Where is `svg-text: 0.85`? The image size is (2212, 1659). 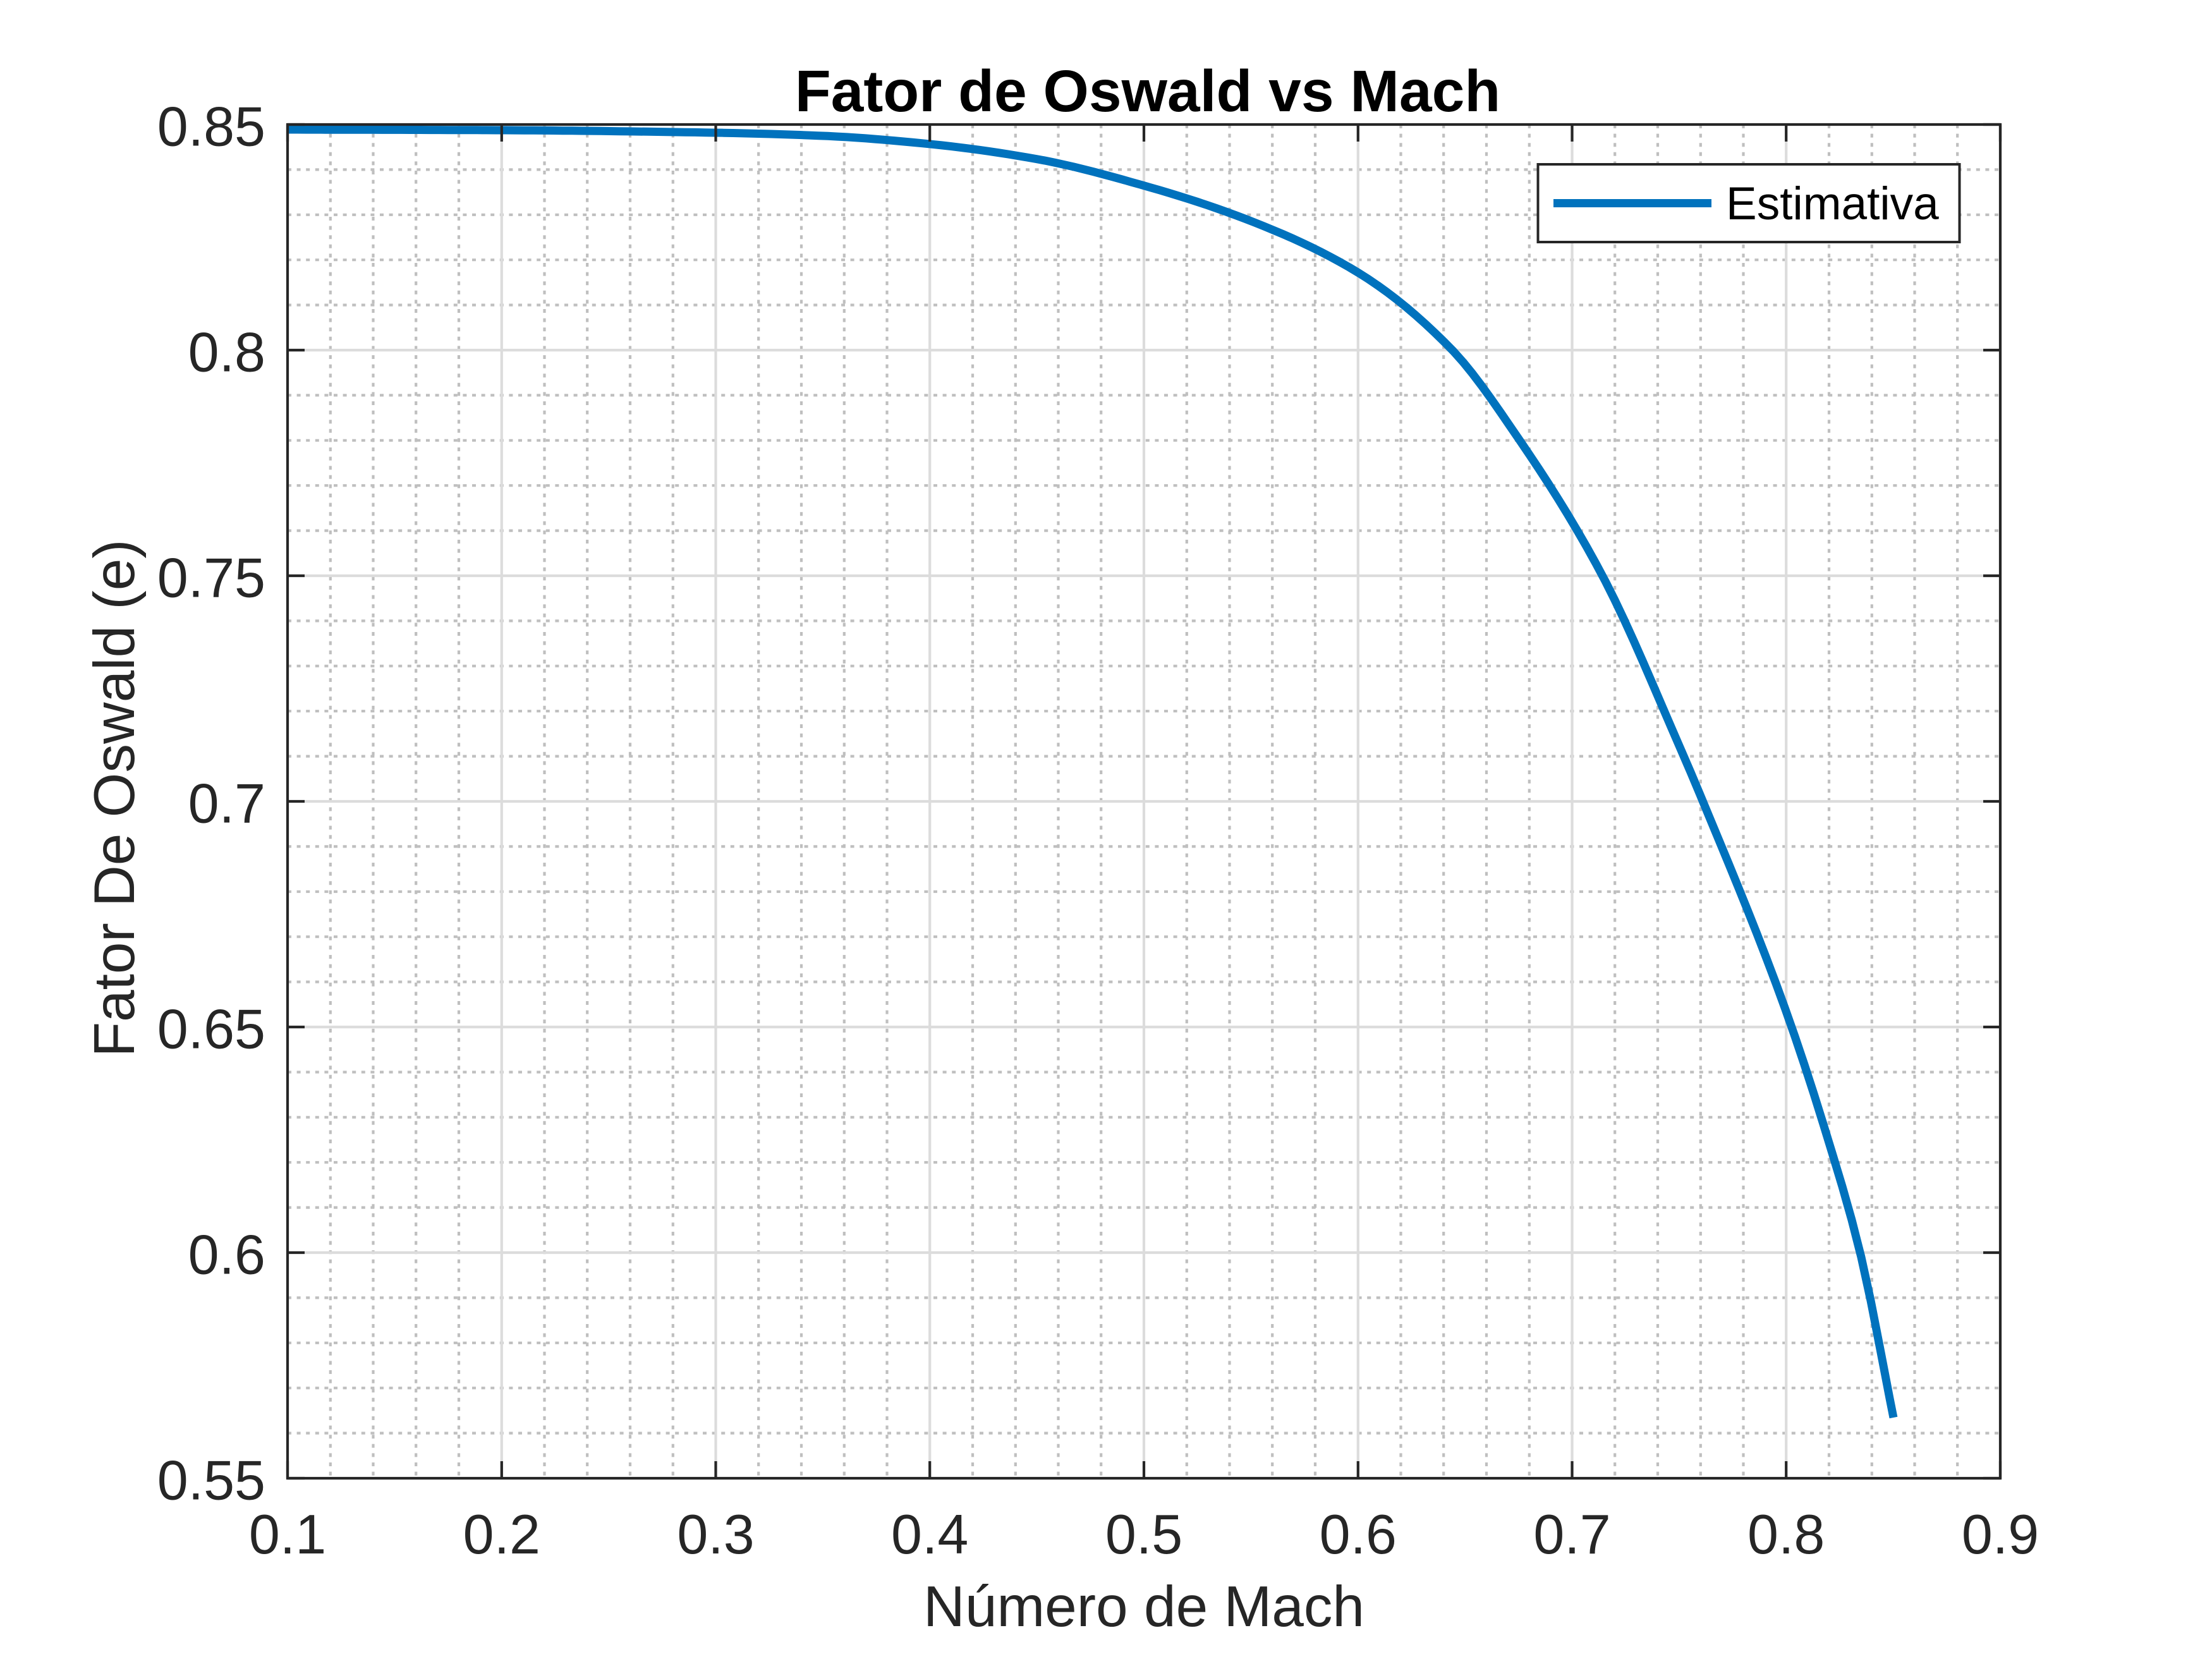 svg-text: 0.85 is located at coordinates (211, 126).